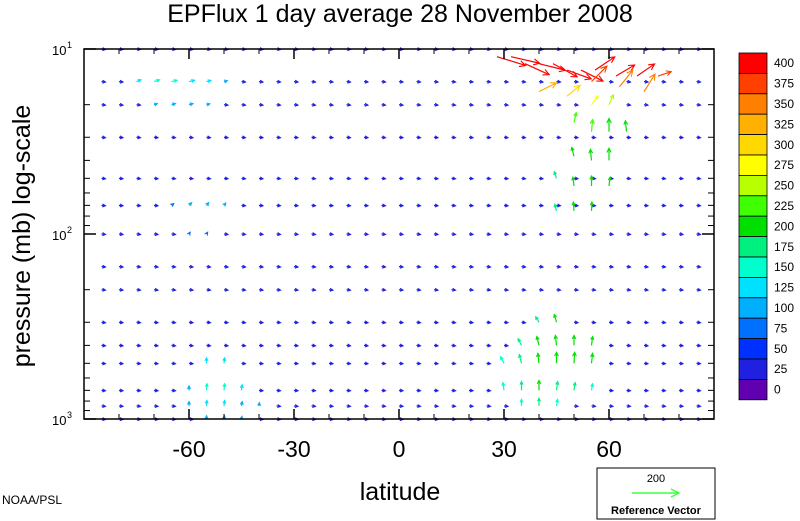  What do you see at coordinates (777, 390) in the screenshot?
I see `colorbar-label: 0` at bounding box center [777, 390].